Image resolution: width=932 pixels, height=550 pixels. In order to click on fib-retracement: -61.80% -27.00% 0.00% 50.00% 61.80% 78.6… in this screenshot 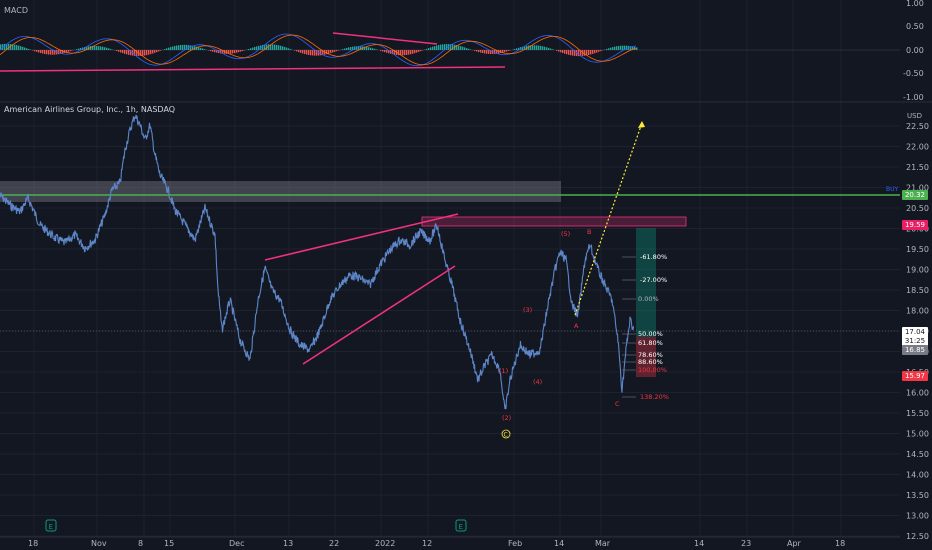, I will do `click(645, 327)`.